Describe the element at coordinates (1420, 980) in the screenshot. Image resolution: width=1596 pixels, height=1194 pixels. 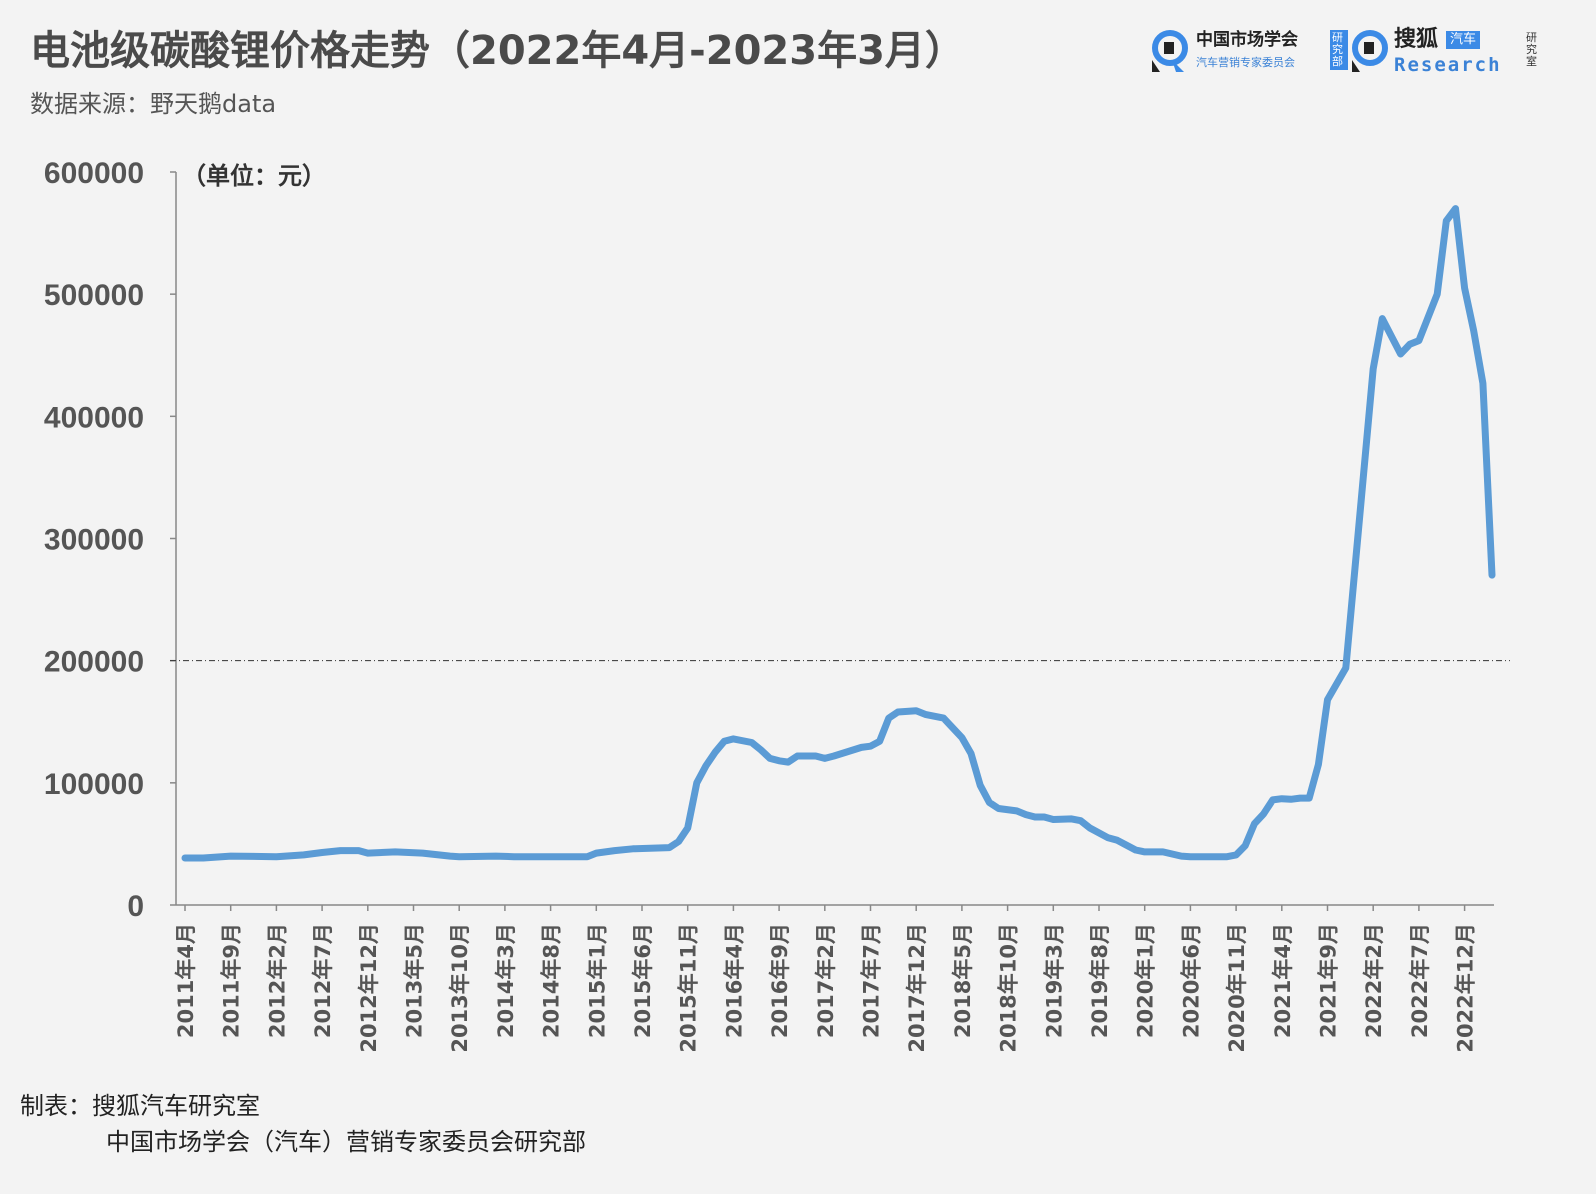
I see `x-tick-label: 2022年7月` at that location.